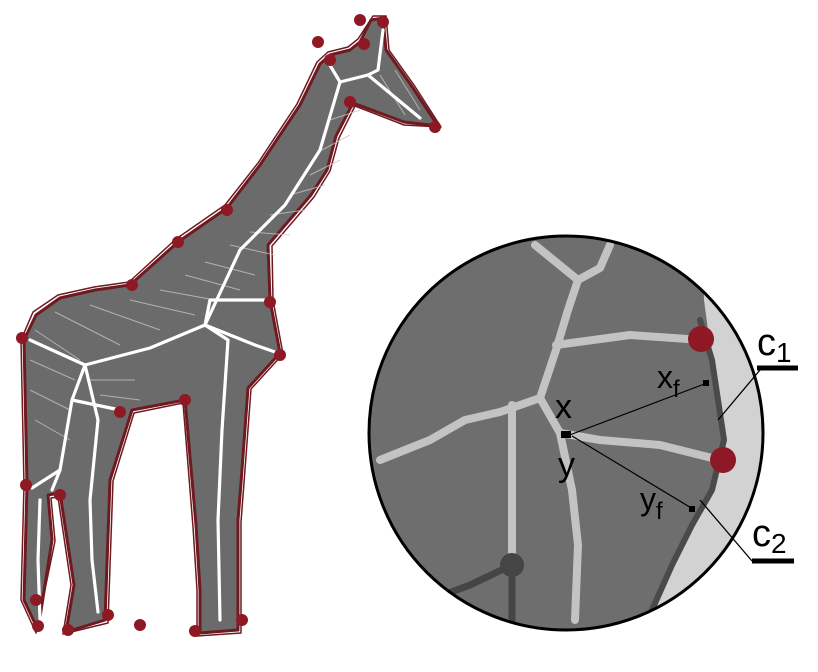 Image resolution: width=818 pixels, height=672 pixels. What do you see at coordinates (706, 383) in the screenshot?
I see `point-xf-marker` at bounding box center [706, 383].